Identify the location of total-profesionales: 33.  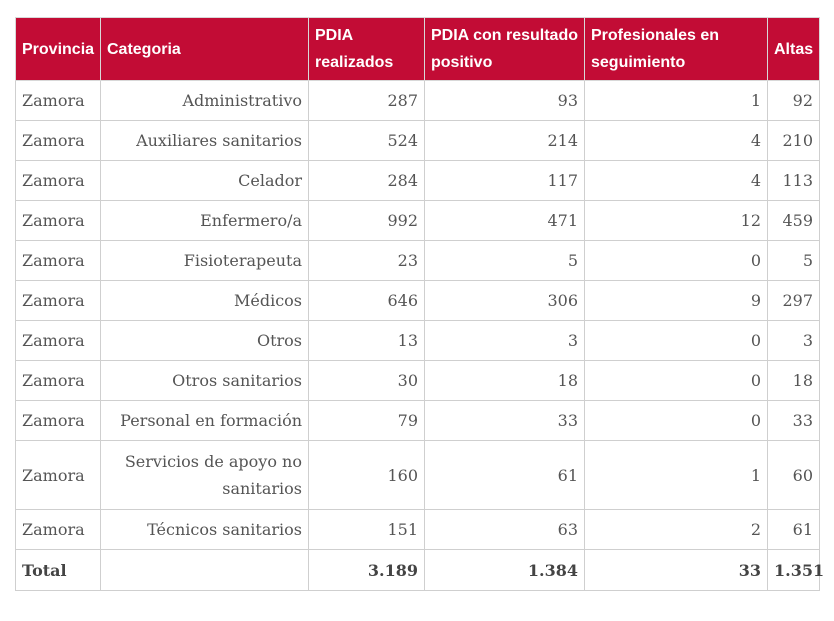
(676, 570).